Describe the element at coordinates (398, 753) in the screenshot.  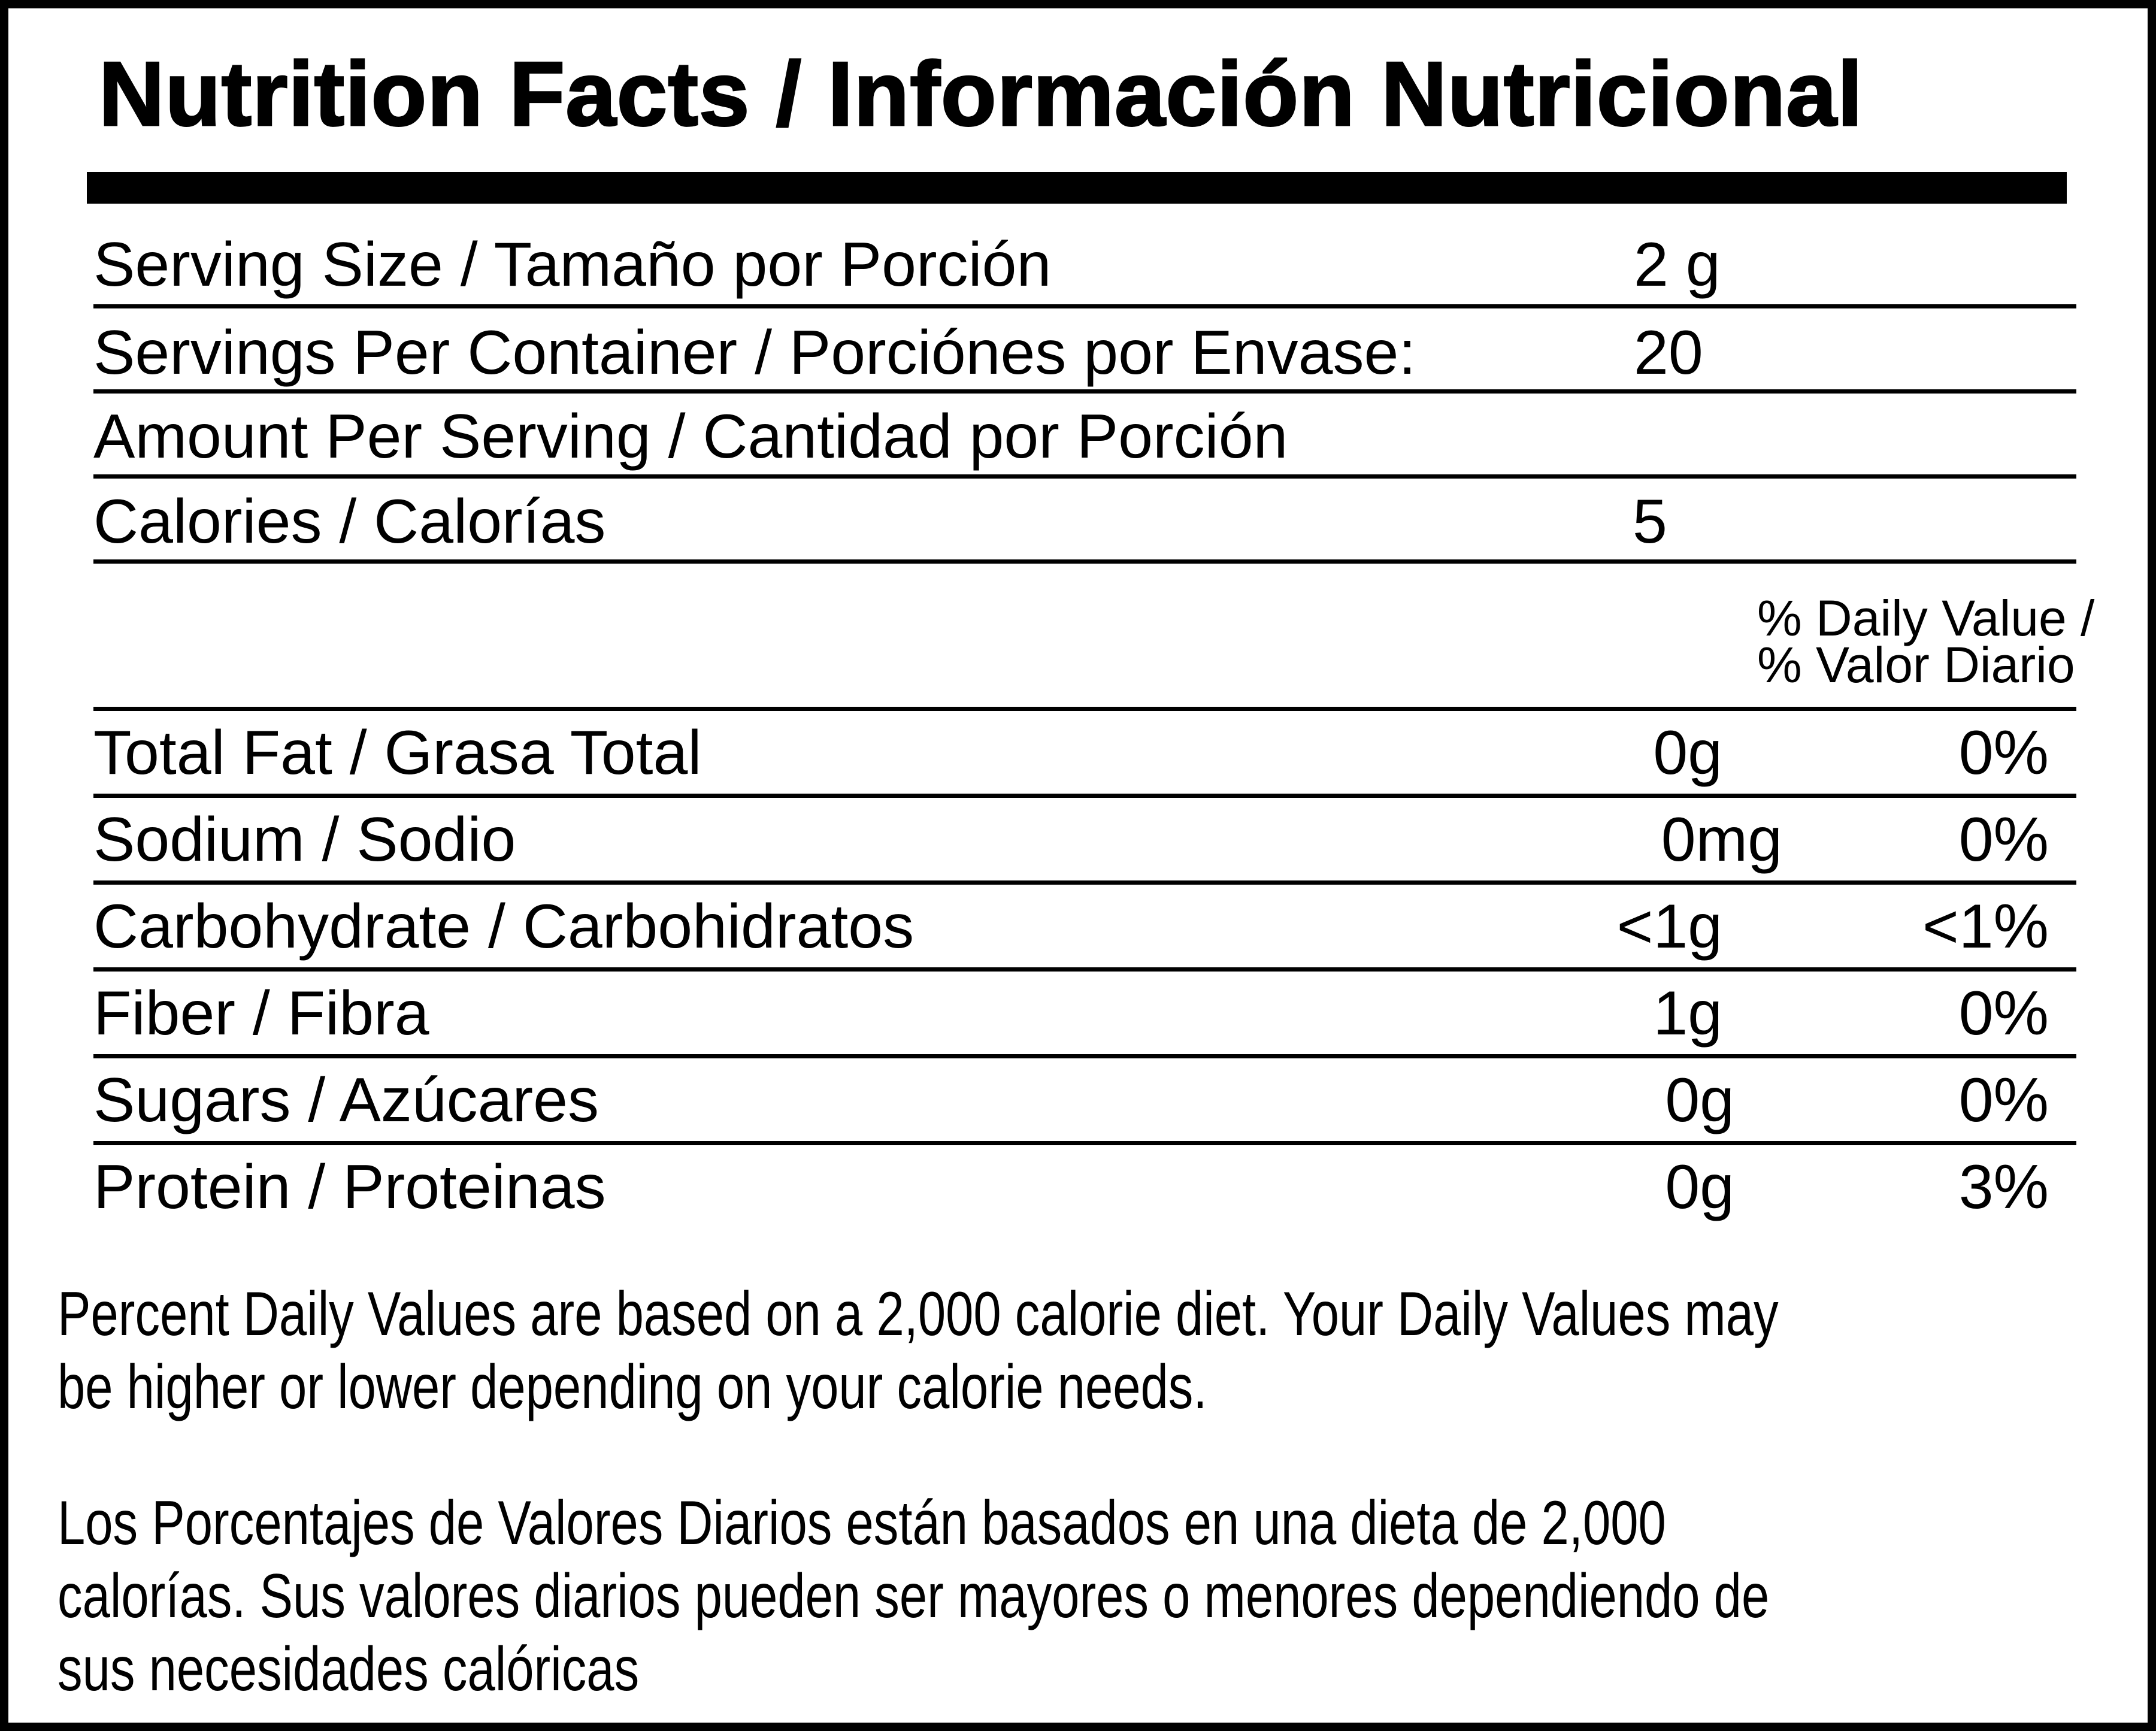
I see `nutrient-label: Total Fat / Grasa Total` at that location.